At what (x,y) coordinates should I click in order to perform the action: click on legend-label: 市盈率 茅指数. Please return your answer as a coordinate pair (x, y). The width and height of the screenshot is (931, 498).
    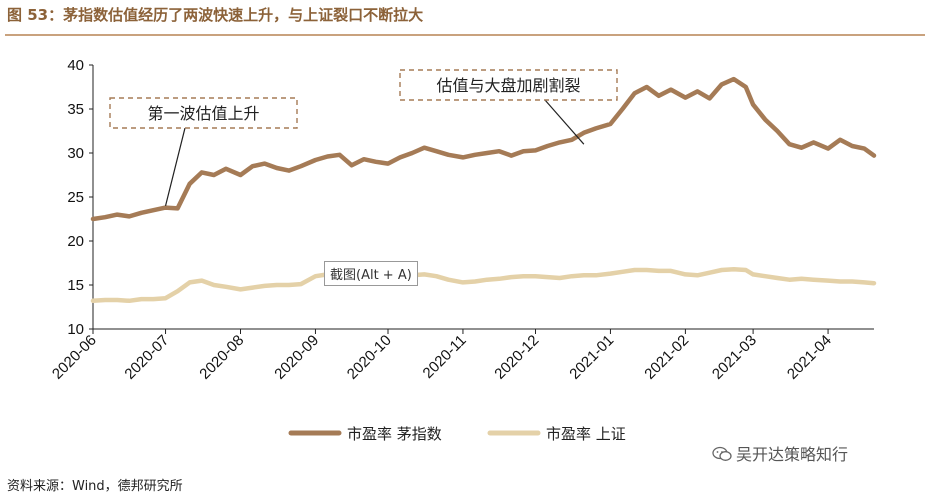
    Looking at the image, I should click on (394, 434).